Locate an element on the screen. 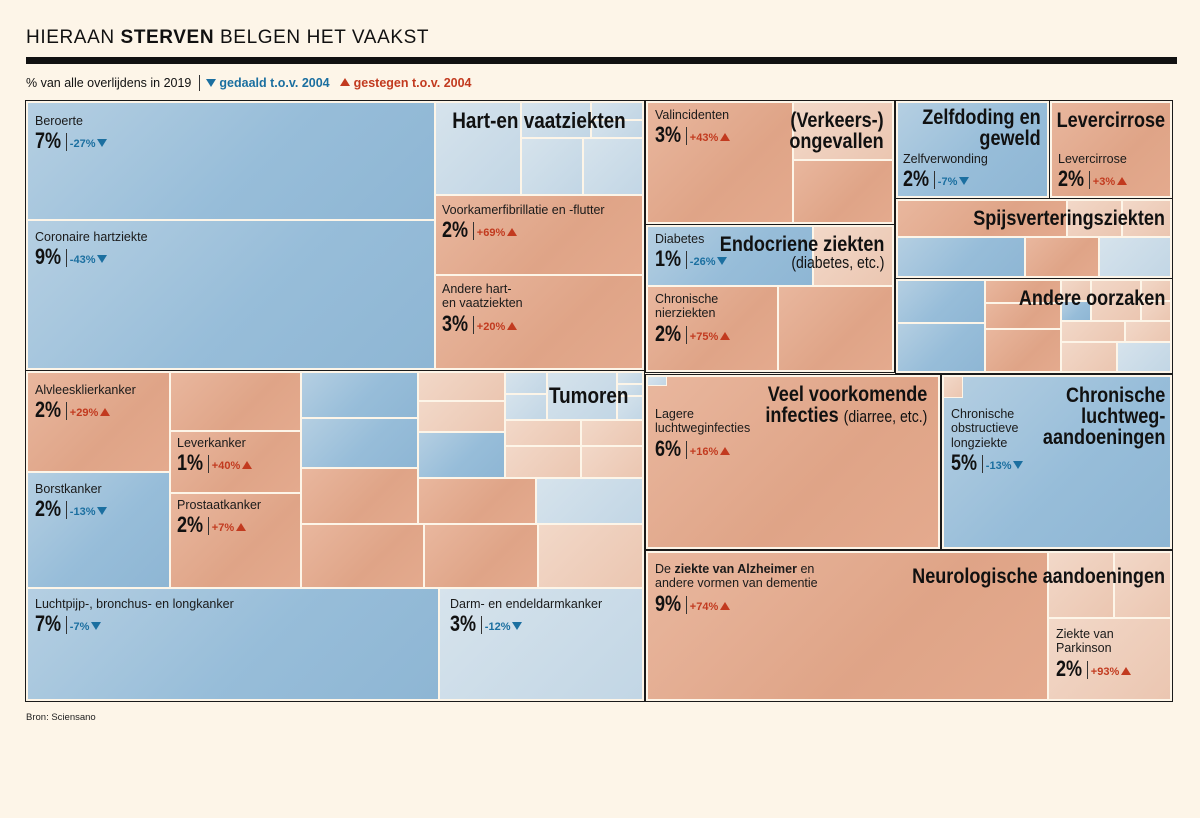  group-title-luchtweg-line1: Chronische is located at coordinates (1115, 395).